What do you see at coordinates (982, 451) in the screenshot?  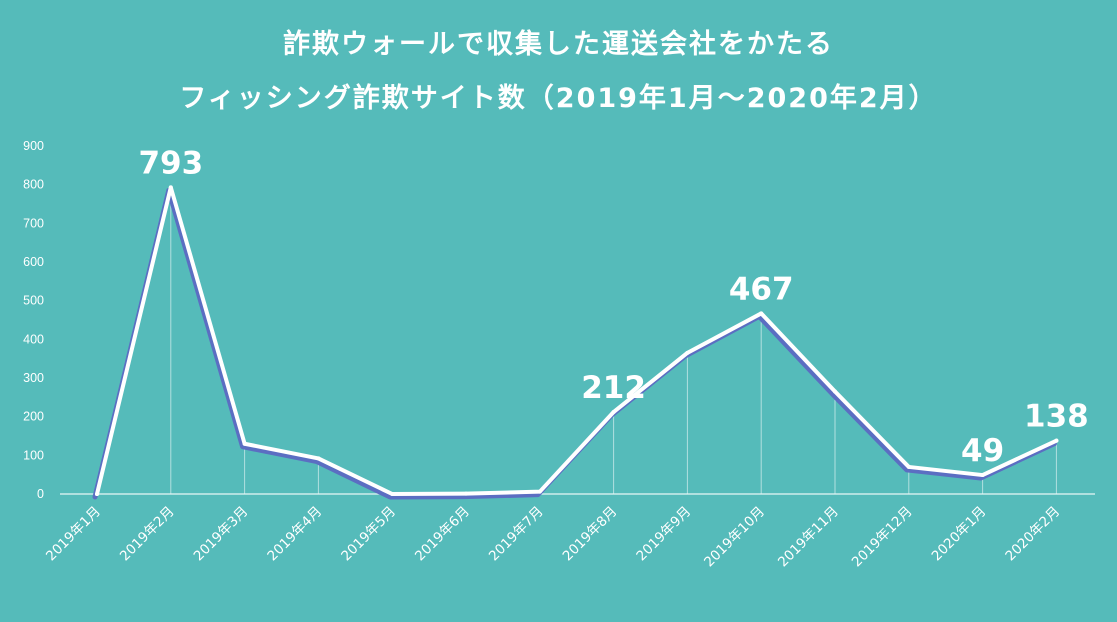 I see `data-label: 49` at bounding box center [982, 451].